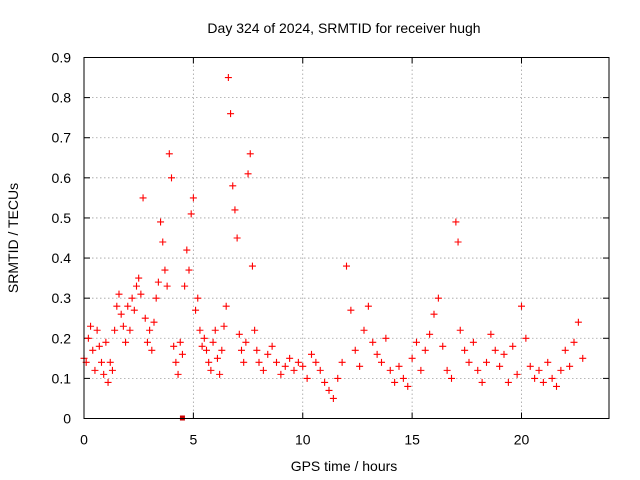  What do you see at coordinates (62, 178) in the screenshot?
I see `y-tick-label: 0.6` at bounding box center [62, 178].